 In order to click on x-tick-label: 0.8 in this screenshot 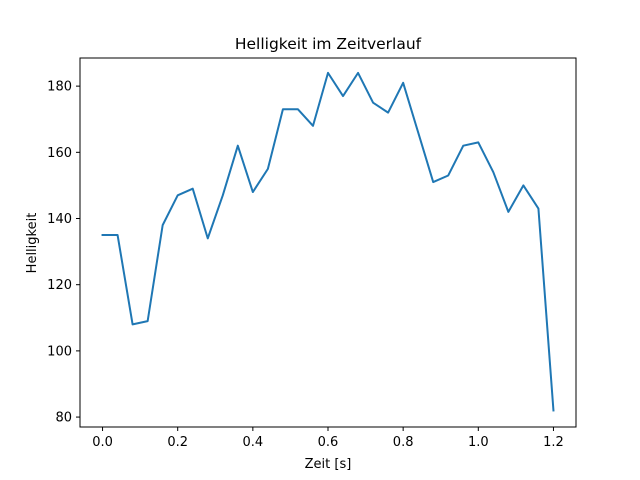, I will do `click(403, 442)`.